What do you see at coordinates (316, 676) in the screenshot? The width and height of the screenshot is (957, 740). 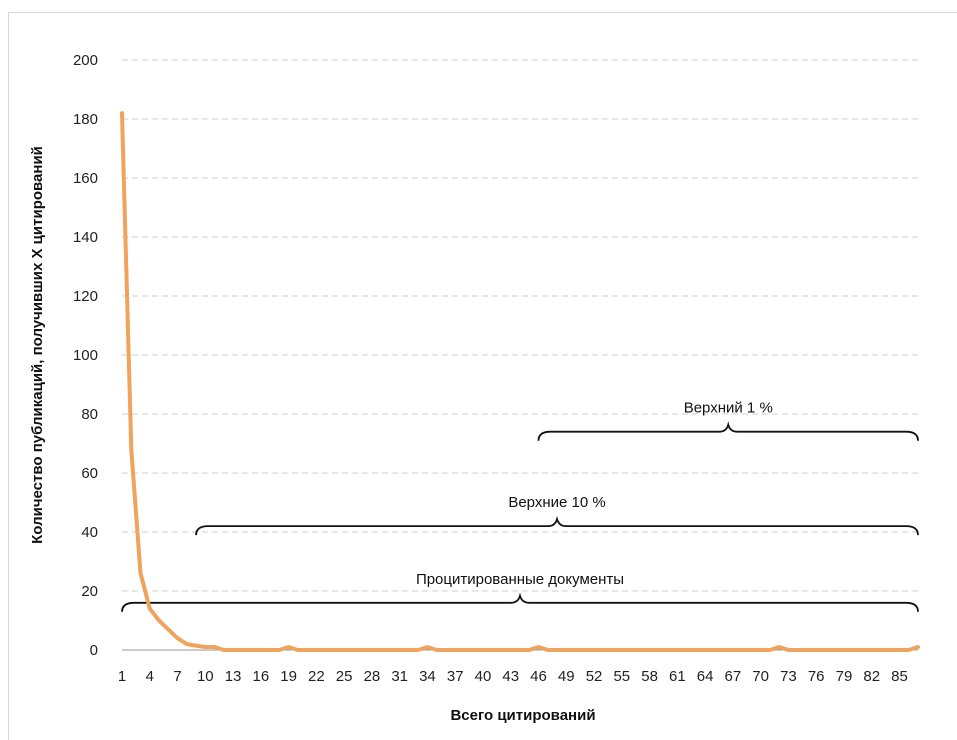 I see `x-tick-label: 22` at bounding box center [316, 676].